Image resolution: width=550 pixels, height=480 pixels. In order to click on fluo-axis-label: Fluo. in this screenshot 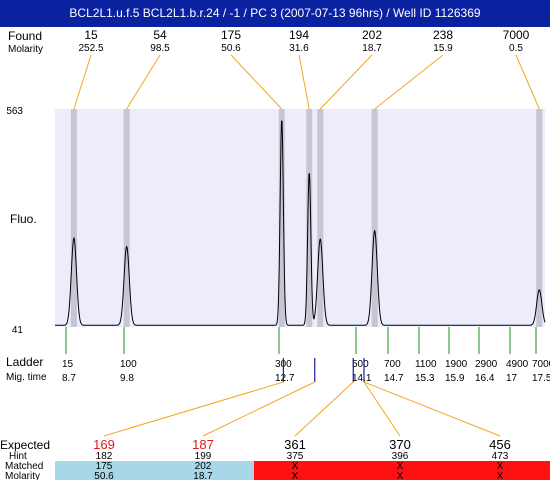, I will do `click(23, 219)`.